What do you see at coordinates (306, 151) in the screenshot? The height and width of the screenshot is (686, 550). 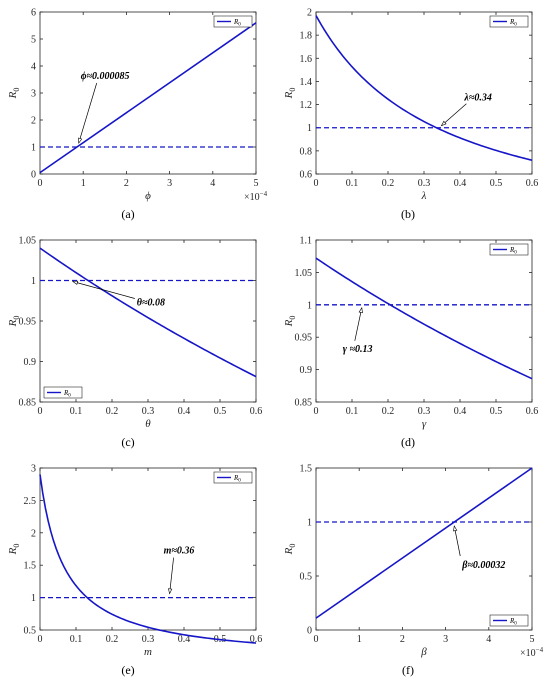 I see `y-tick-label: 0.8` at bounding box center [306, 151].